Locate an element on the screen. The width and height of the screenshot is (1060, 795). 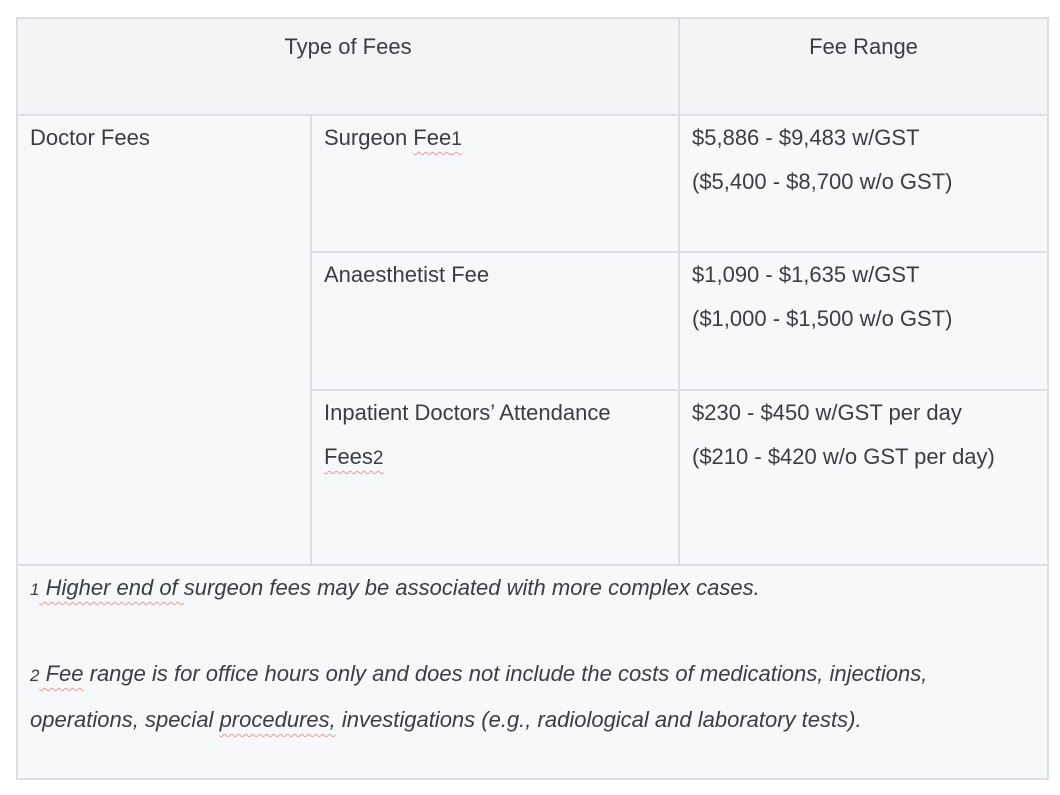
fee-type-label: Surgeon is located at coordinates (369, 137).